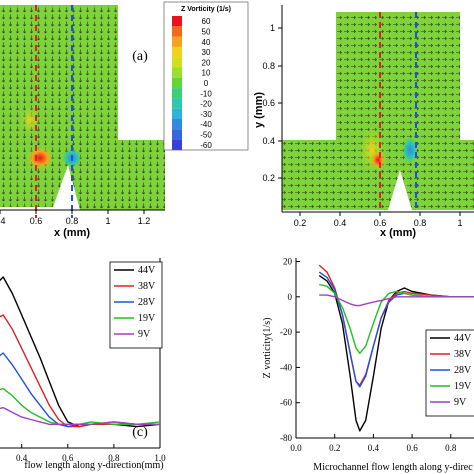 Image resolution: width=474 pixels, height=474 pixels. Describe the element at coordinates (267, 348) in the screenshot. I see `chart-ylabel: Z vorticity(1/s)` at that location.